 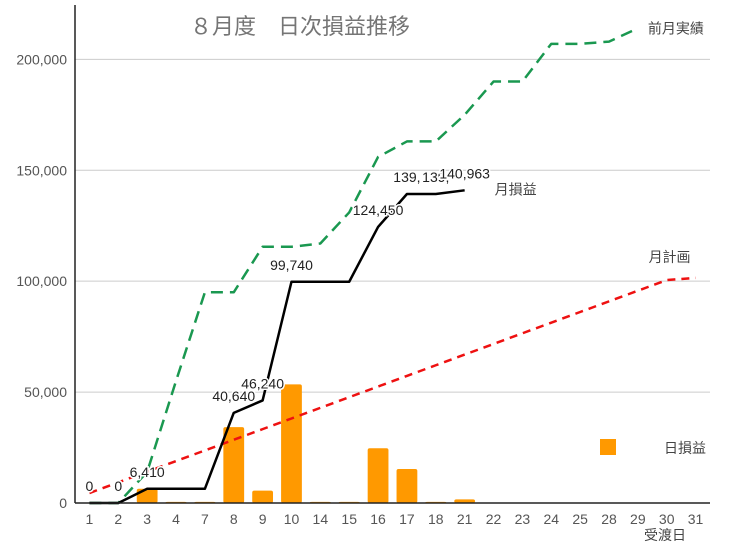 What do you see at coordinates (465, 519) in the screenshot?
I see `x-tick-label: 21` at bounding box center [465, 519].